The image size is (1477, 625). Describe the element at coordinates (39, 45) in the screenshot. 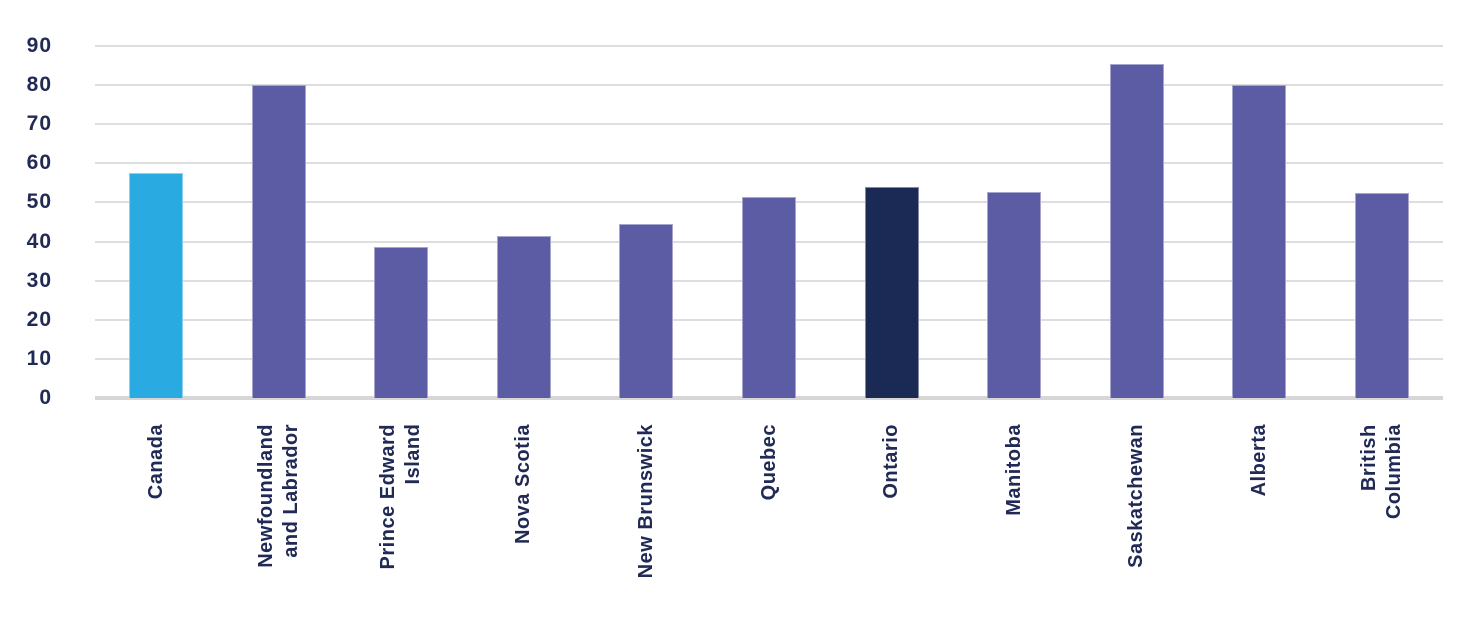

I see `y-tick-label-90: 90` at that location.